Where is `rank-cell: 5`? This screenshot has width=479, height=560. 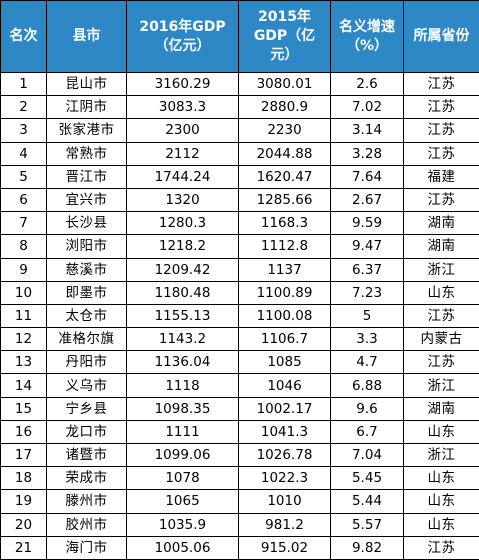 rank-cell: 5 is located at coordinates (24, 176).